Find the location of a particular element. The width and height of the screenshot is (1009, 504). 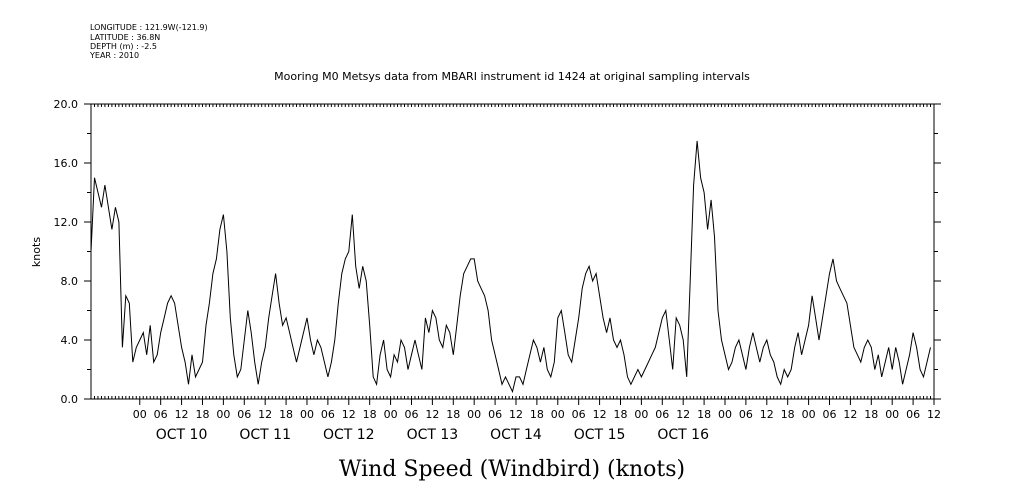

x-day-label: OCT 15 is located at coordinates (600, 435).